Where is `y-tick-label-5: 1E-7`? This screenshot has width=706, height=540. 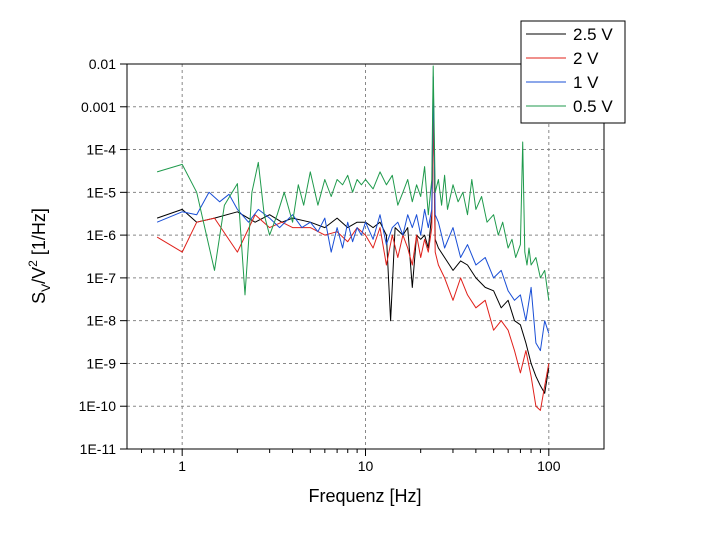 y-tick-label-5: 1E-7 is located at coordinates (101, 278).